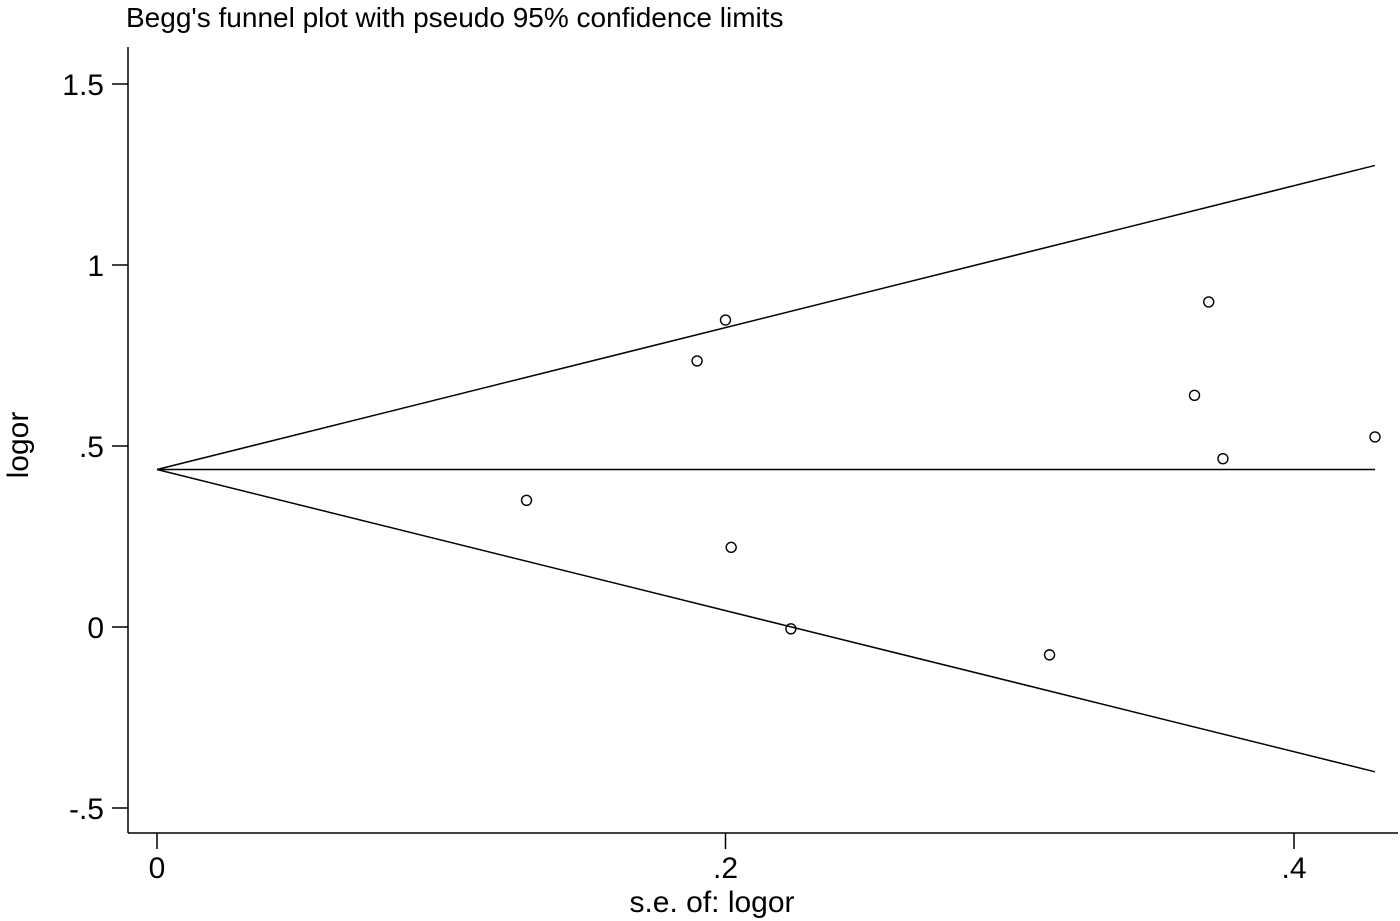 The height and width of the screenshot is (921, 1400). I want to click on y-tick-label: 0, so click(95, 628).